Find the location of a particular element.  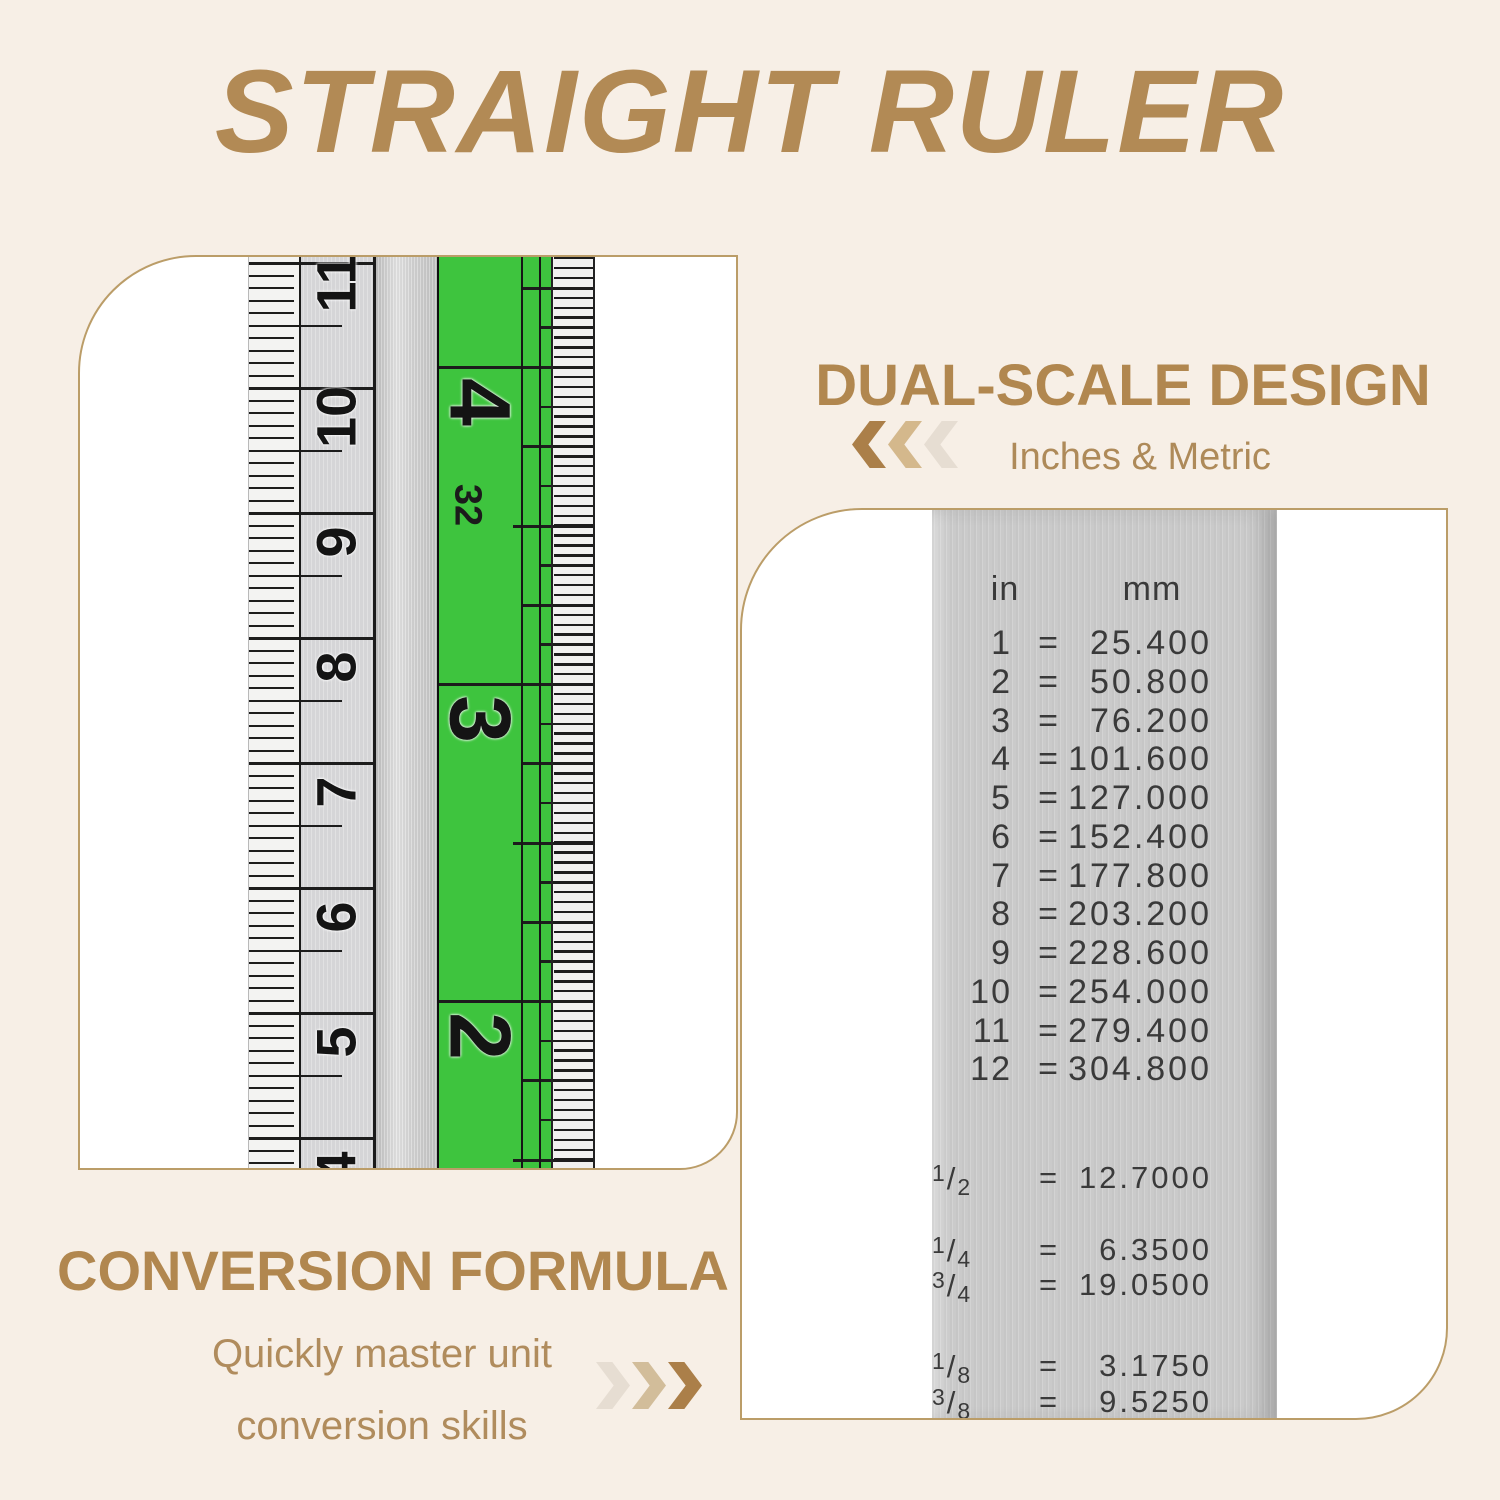

mm-value: 127.000 is located at coordinates (1140, 798).